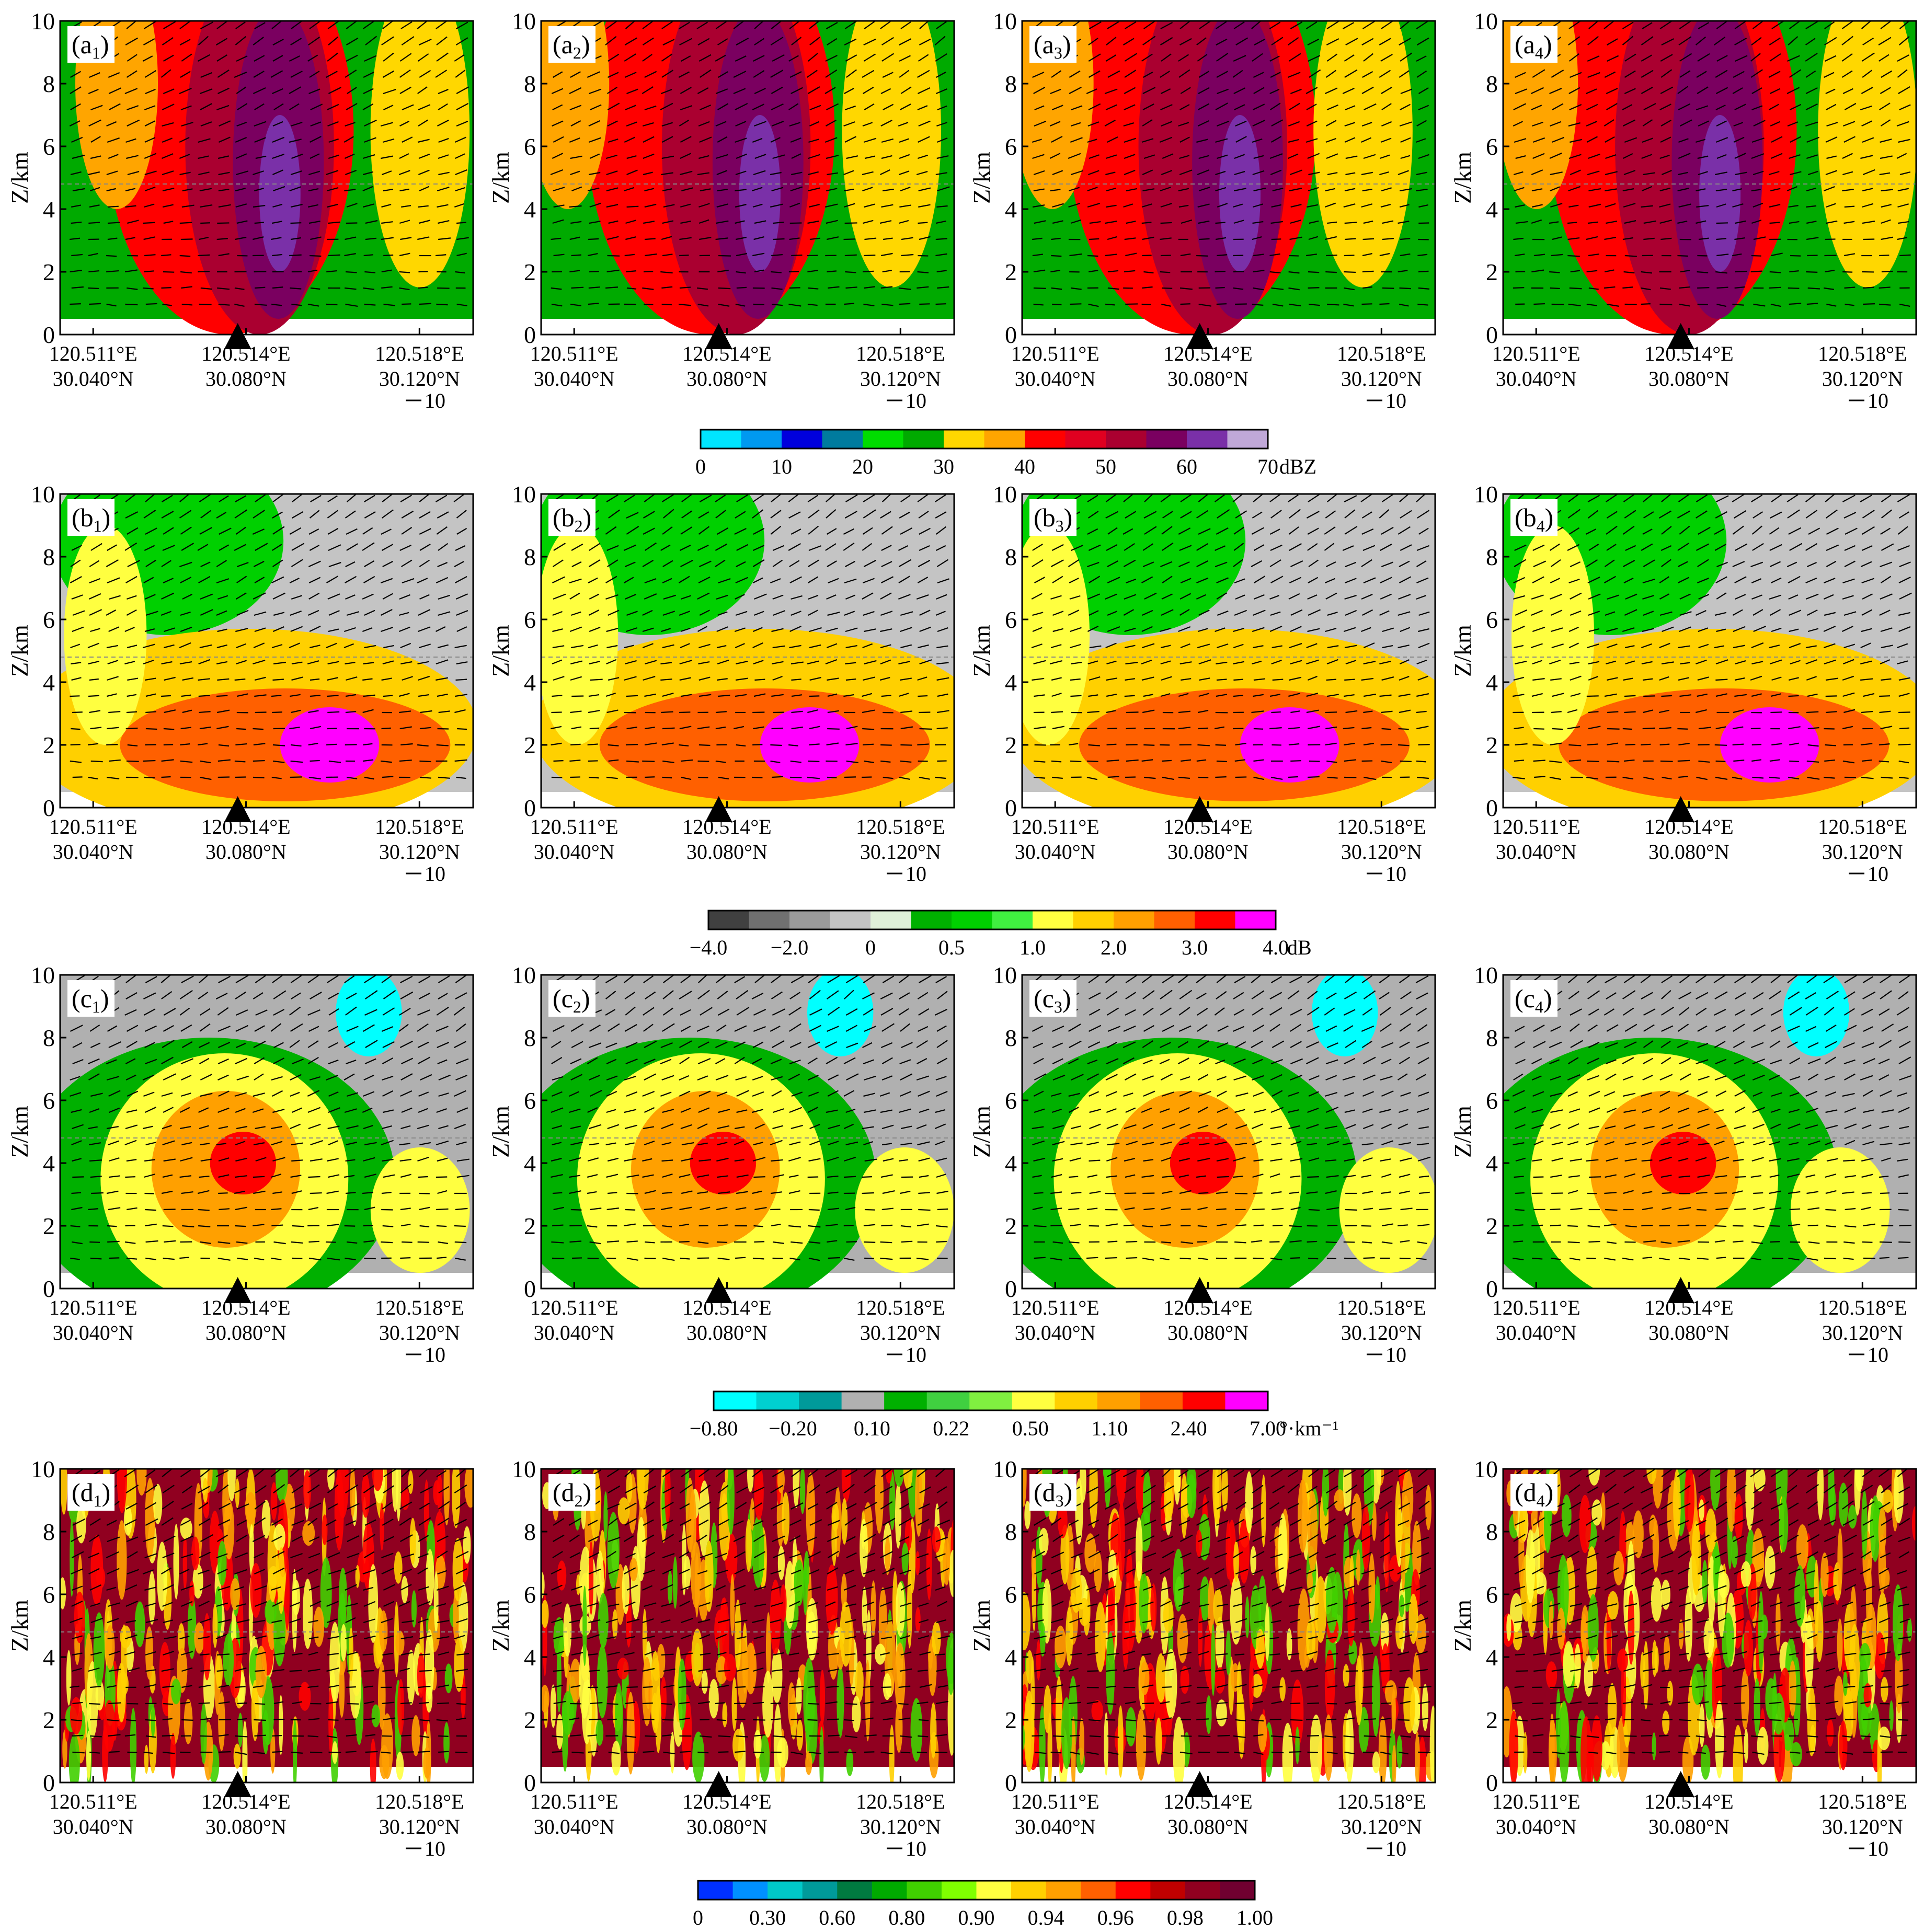 The height and width of the screenshot is (1932, 1924). Describe the element at coordinates (1053, 1000) in the screenshot. I see `panel-label: (c3)` at that location.